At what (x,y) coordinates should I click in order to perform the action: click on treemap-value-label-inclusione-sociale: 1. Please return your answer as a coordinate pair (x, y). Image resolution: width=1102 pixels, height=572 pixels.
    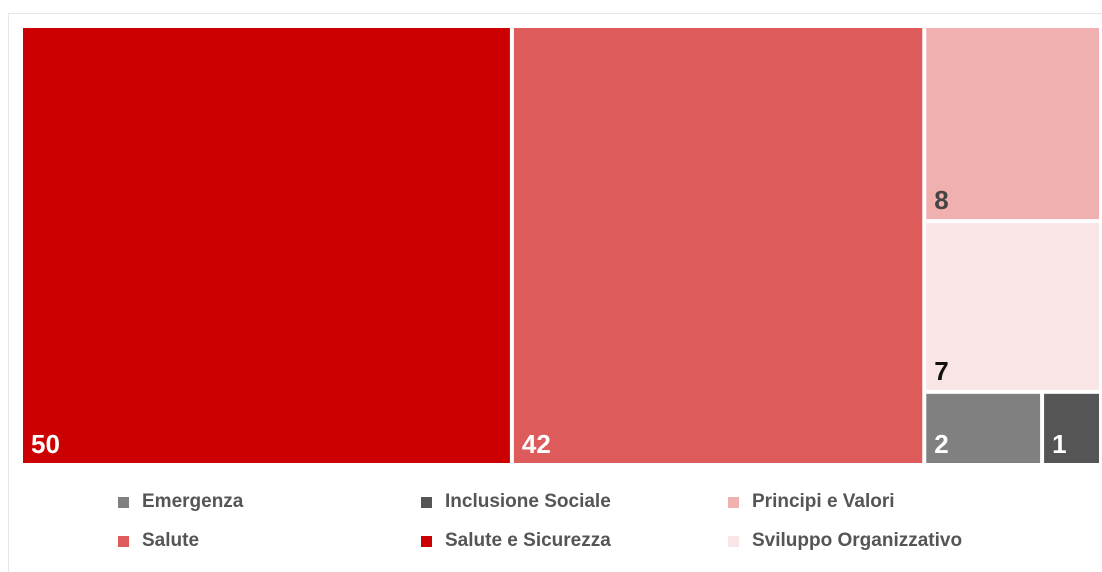
    Looking at the image, I should click on (1059, 444).